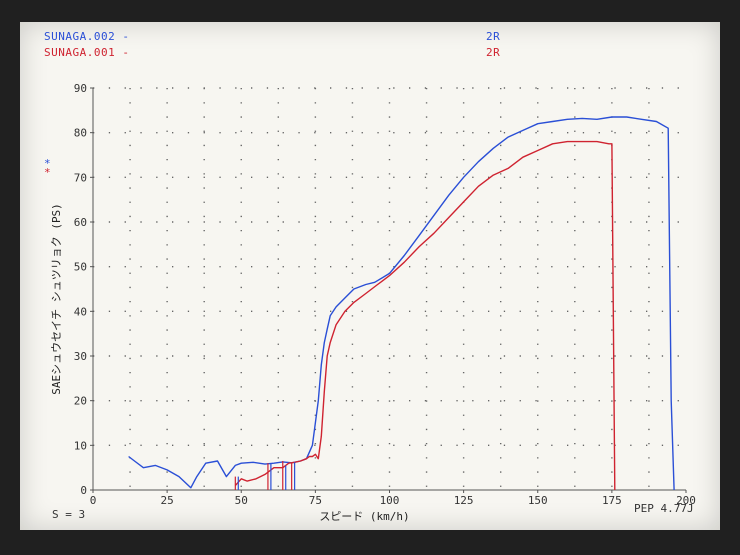  I want to click on y-tick-label: 20, so click(80, 401).